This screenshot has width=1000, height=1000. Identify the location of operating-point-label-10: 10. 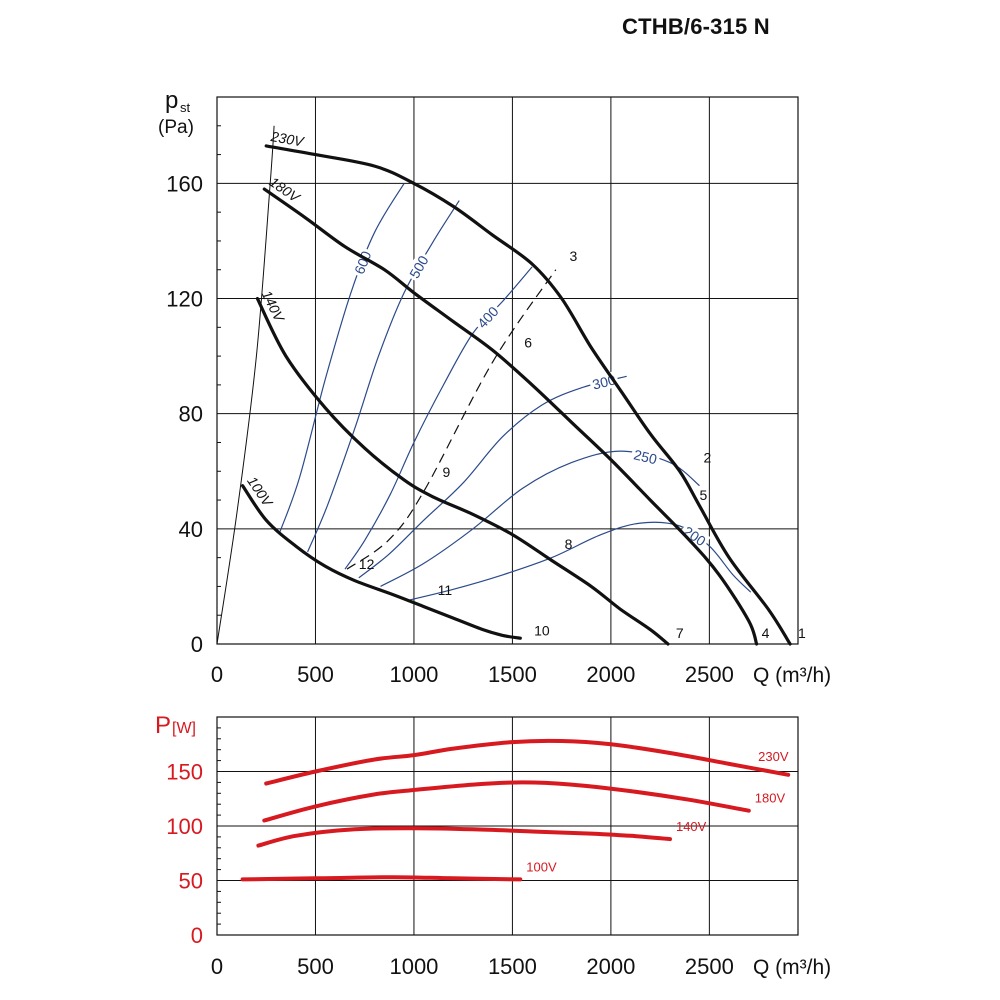
(542, 630).